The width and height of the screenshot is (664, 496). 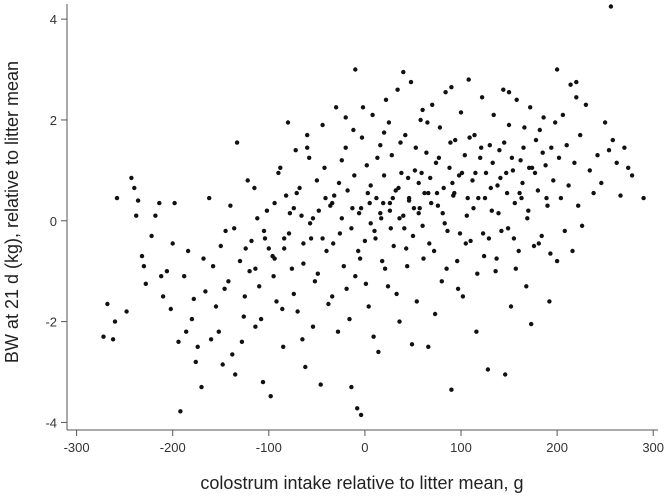 What do you see at coordinates (364, 447) in the screenshot?
I see `x-tick-label: 0` at bounding box center [364, 447].